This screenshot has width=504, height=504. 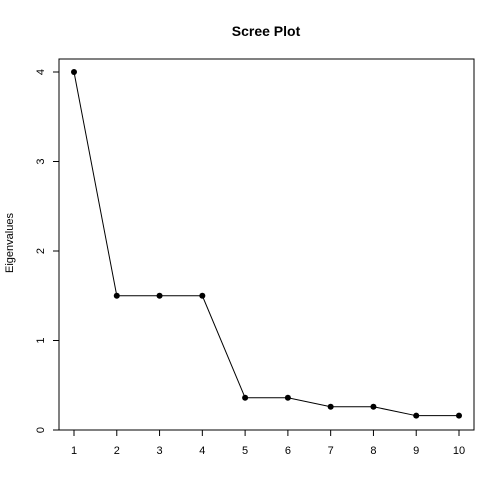 I want to click on x-tick-label: 9, so click(x=416, y=451).